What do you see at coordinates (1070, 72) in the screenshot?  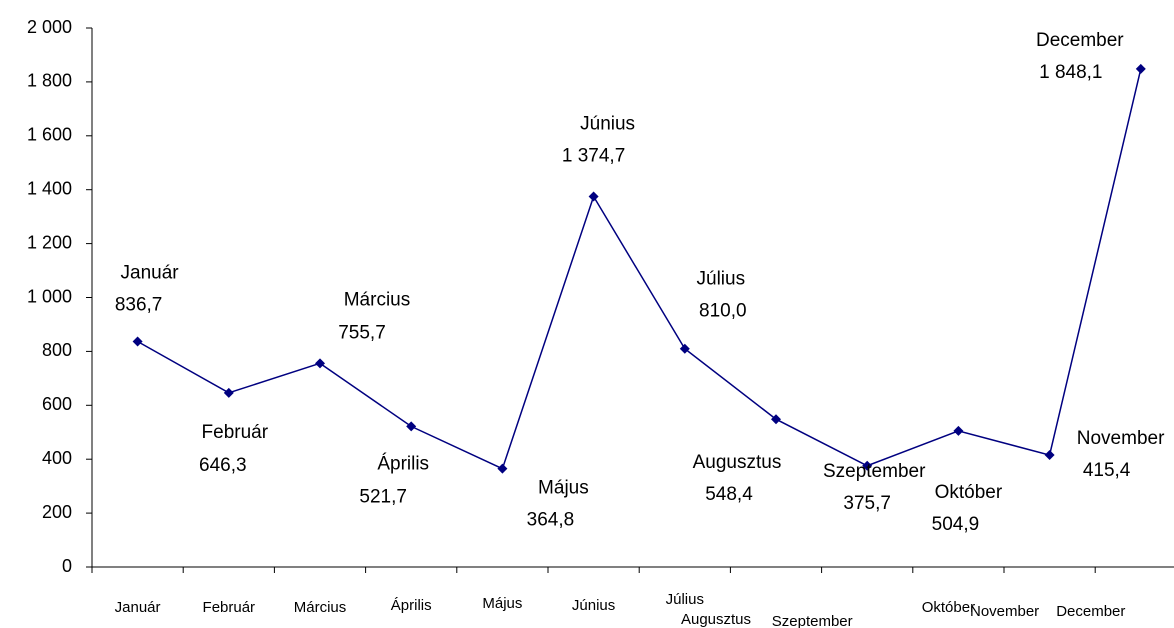 I see `data-label: 1 848,1` at bounding box center [1070, 72].